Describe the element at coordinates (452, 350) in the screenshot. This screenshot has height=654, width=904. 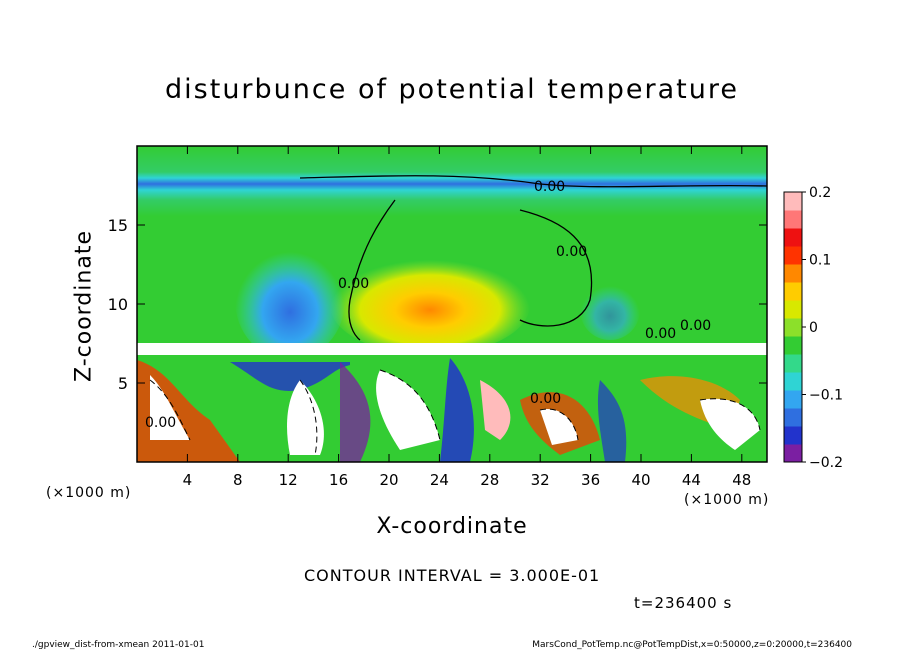
I see `boundary-layer` at that location.